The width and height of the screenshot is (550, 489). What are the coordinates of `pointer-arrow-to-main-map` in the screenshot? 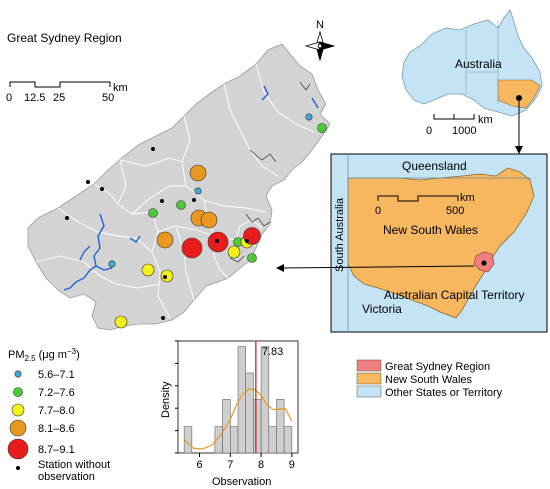 It's located at (377, 267).